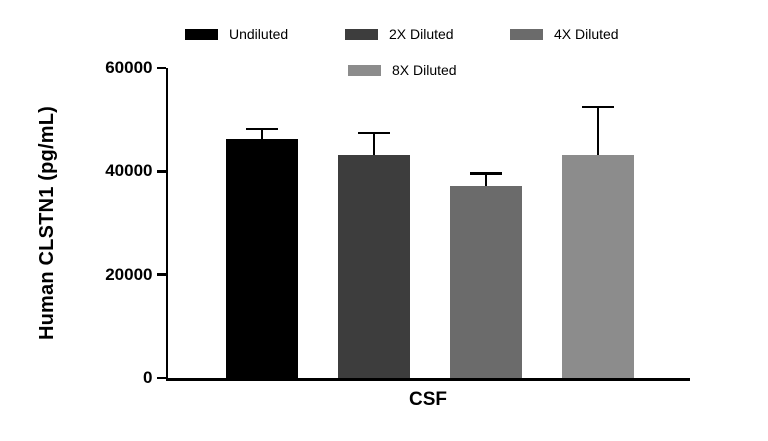 The width and height of the screenshot is (768, 441). I want to click on error-bar-stem-2x-diluted, so click(374, 148).